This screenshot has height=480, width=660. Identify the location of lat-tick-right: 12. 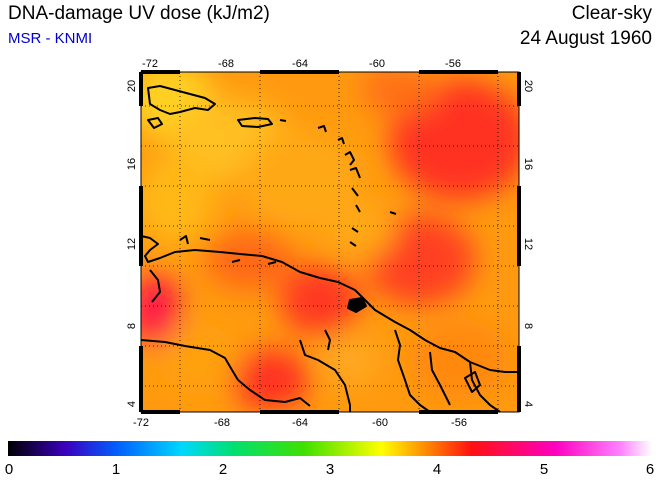
(528, 244).